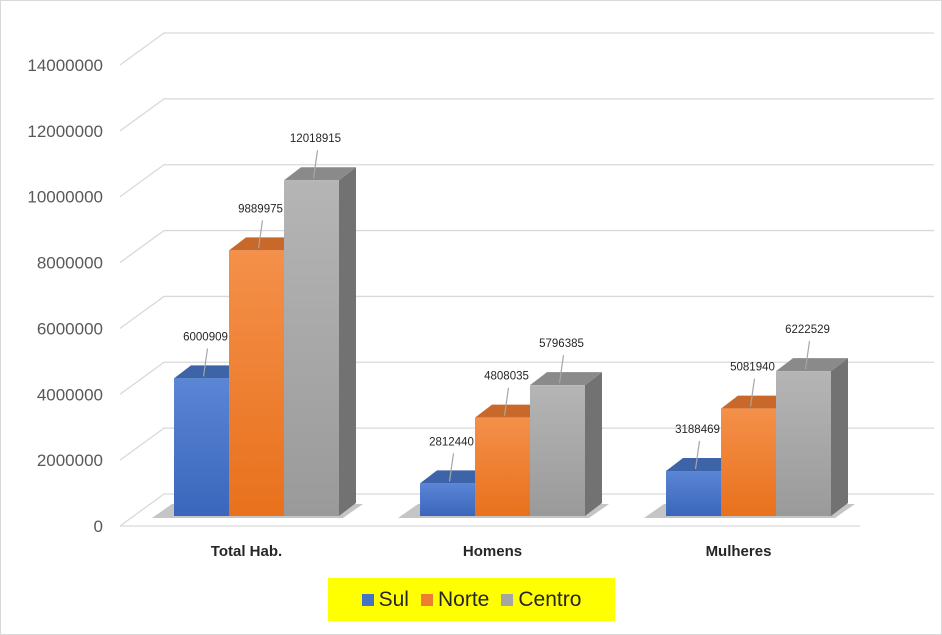  Describe the element at coordinates (451, 442) in the screenshot. I see `data-label-sul: 2812440` at that location.